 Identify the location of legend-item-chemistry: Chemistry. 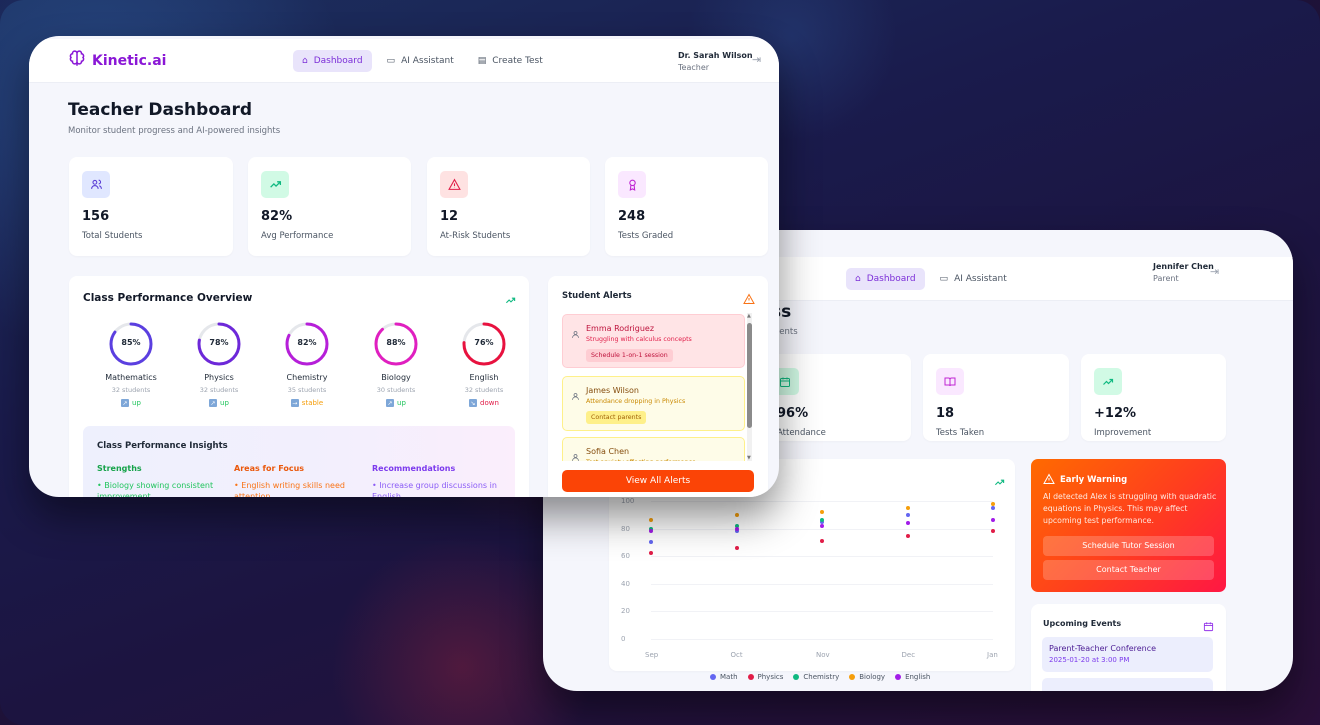
(816, 677).